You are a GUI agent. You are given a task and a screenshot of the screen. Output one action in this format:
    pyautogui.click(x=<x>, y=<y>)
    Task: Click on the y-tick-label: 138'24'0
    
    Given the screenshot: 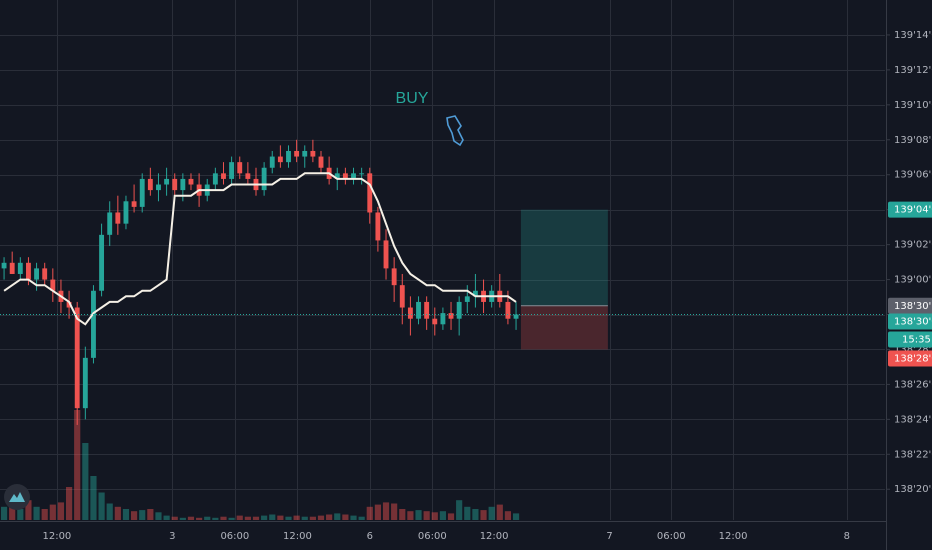 What is the action you would take?
    pyautogui.click(x=913, y=419)
    